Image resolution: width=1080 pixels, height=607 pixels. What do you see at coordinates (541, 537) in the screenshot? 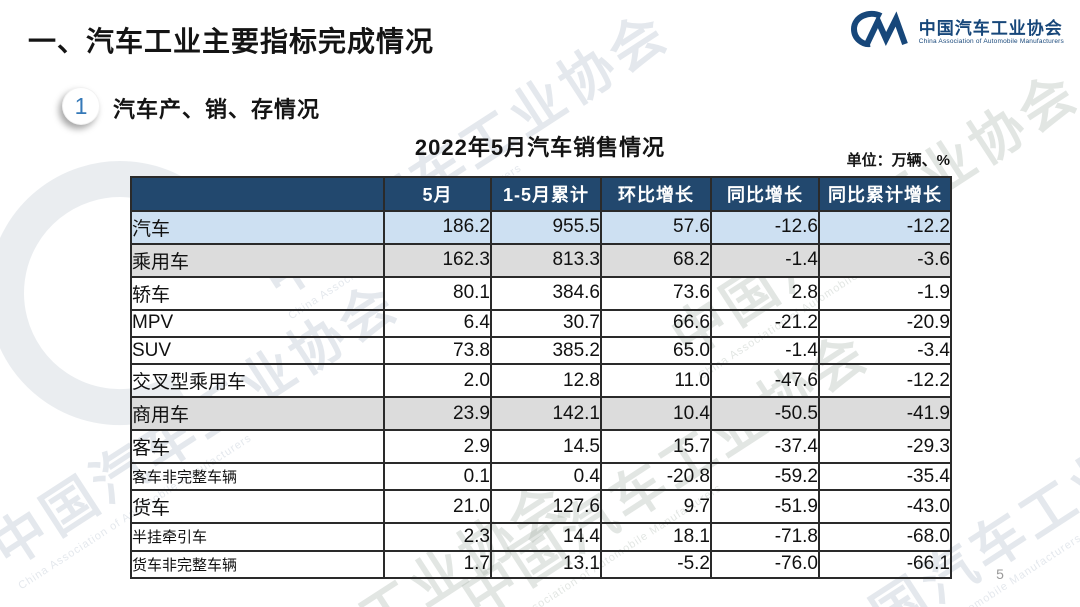
I see `table-row: 半挂牵引车 2.3 14.4 18.1 -71.8 -68.0` at bounding box center [541, 537].